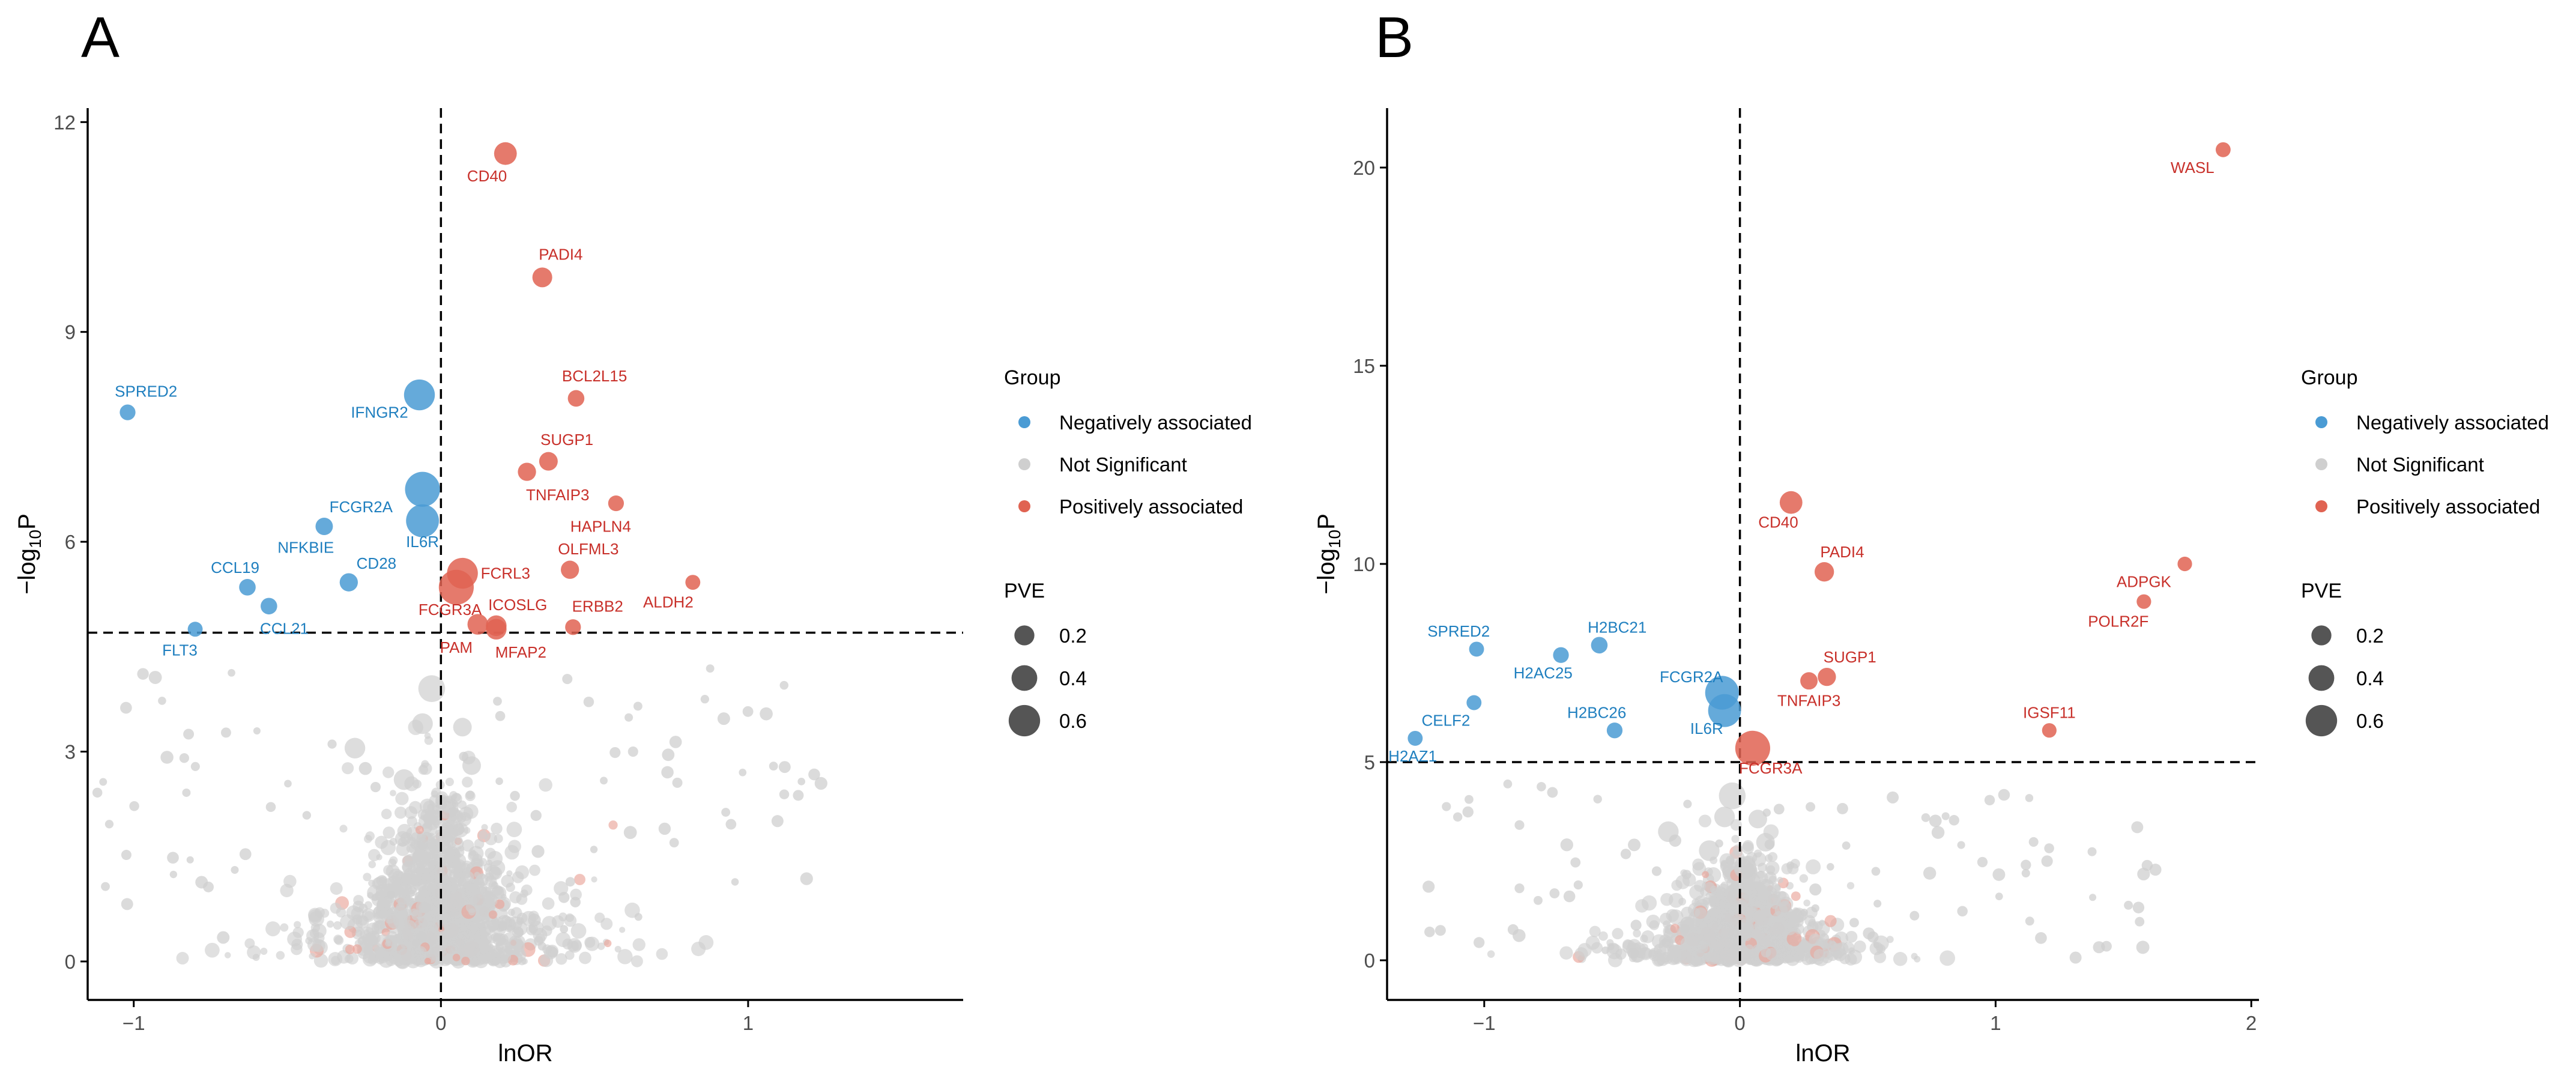  Describe the element at coordinates (349, 582) in the screenshot. I see `point-cd28-a` at that location.